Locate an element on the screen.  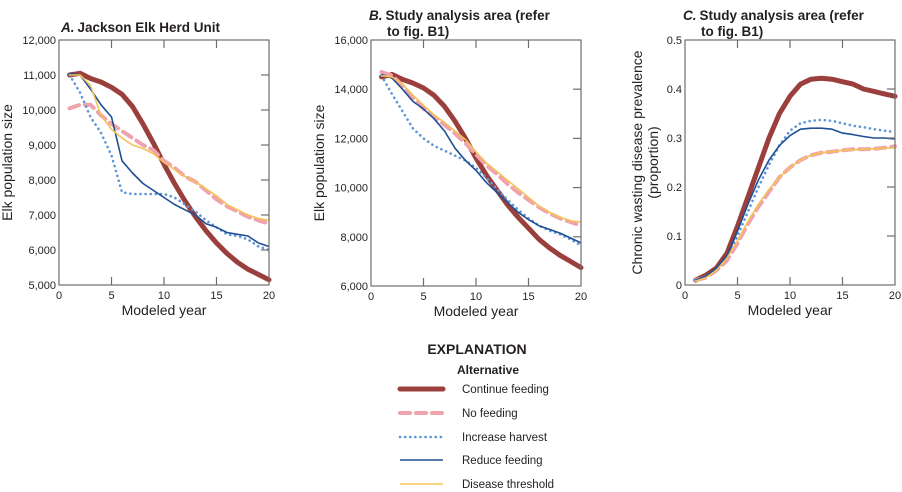
legend-label: Increase harvest is located at coordinates (505, 438).